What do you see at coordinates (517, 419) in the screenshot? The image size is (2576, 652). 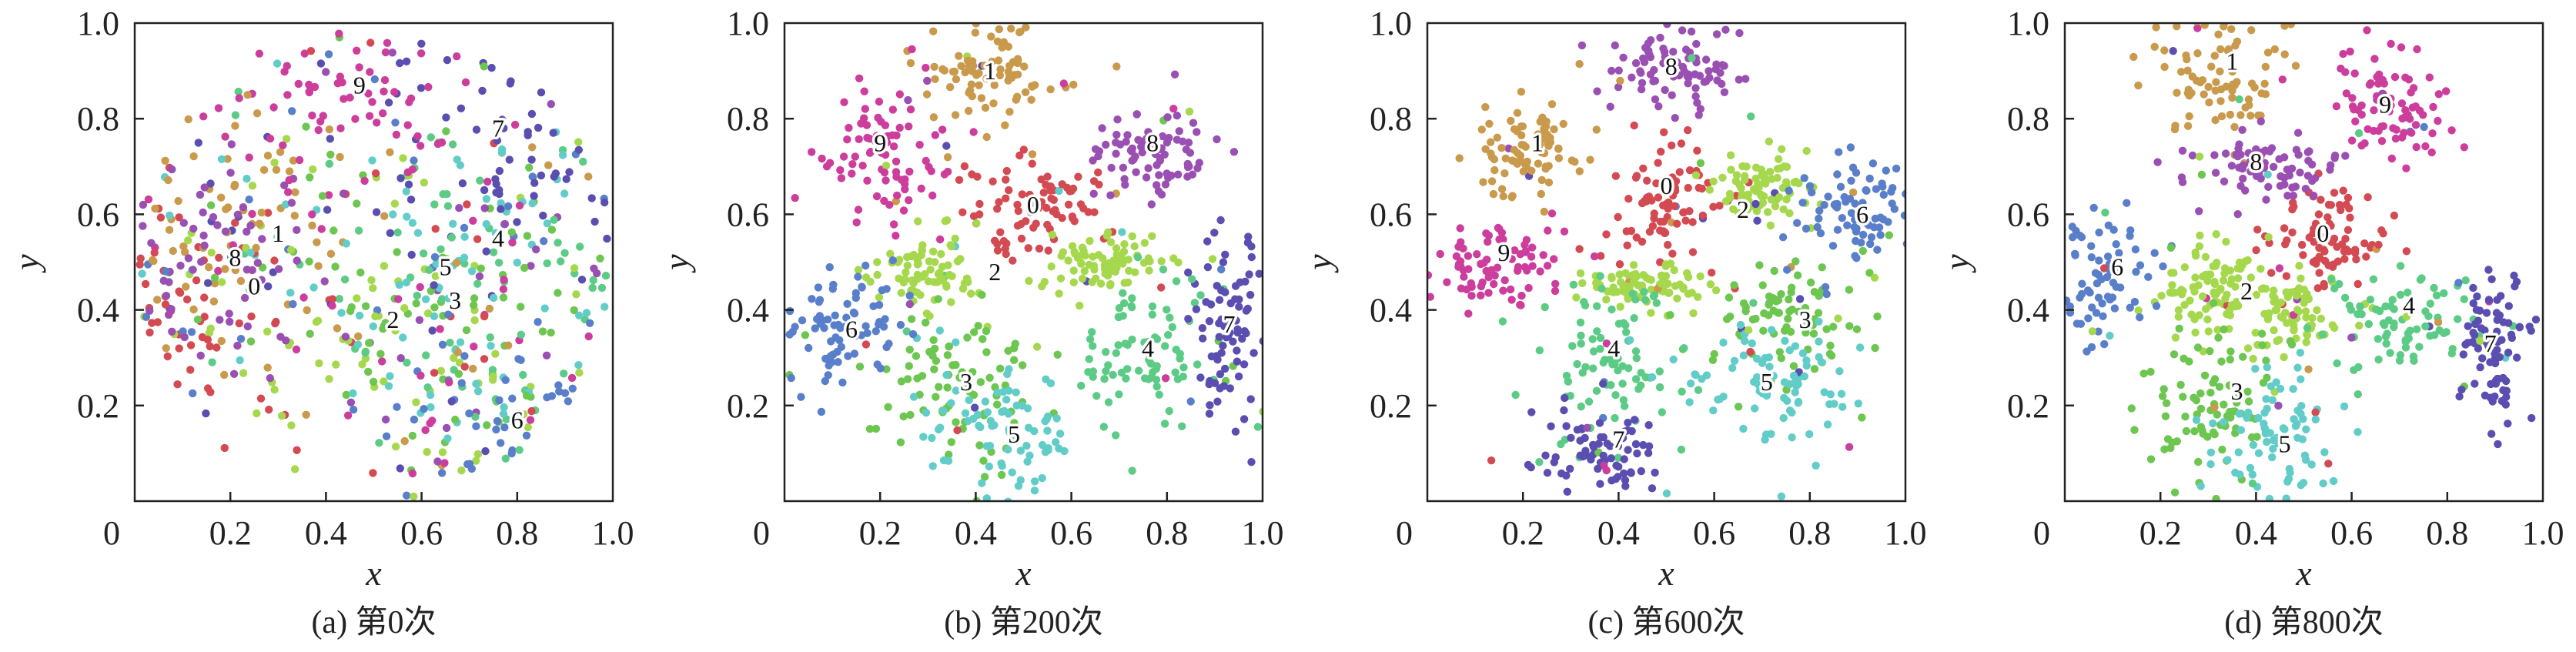 I see `cluster-label: 6` at bounding box center [517, 419].